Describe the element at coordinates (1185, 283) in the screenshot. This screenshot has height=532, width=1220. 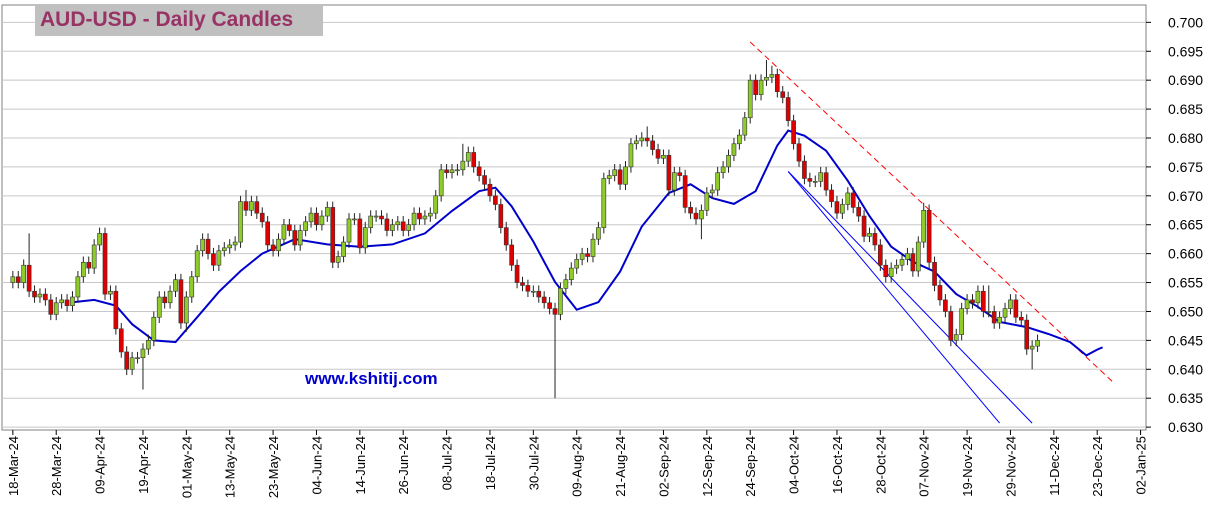
I see `y-tick-label: 0.655` at that location.